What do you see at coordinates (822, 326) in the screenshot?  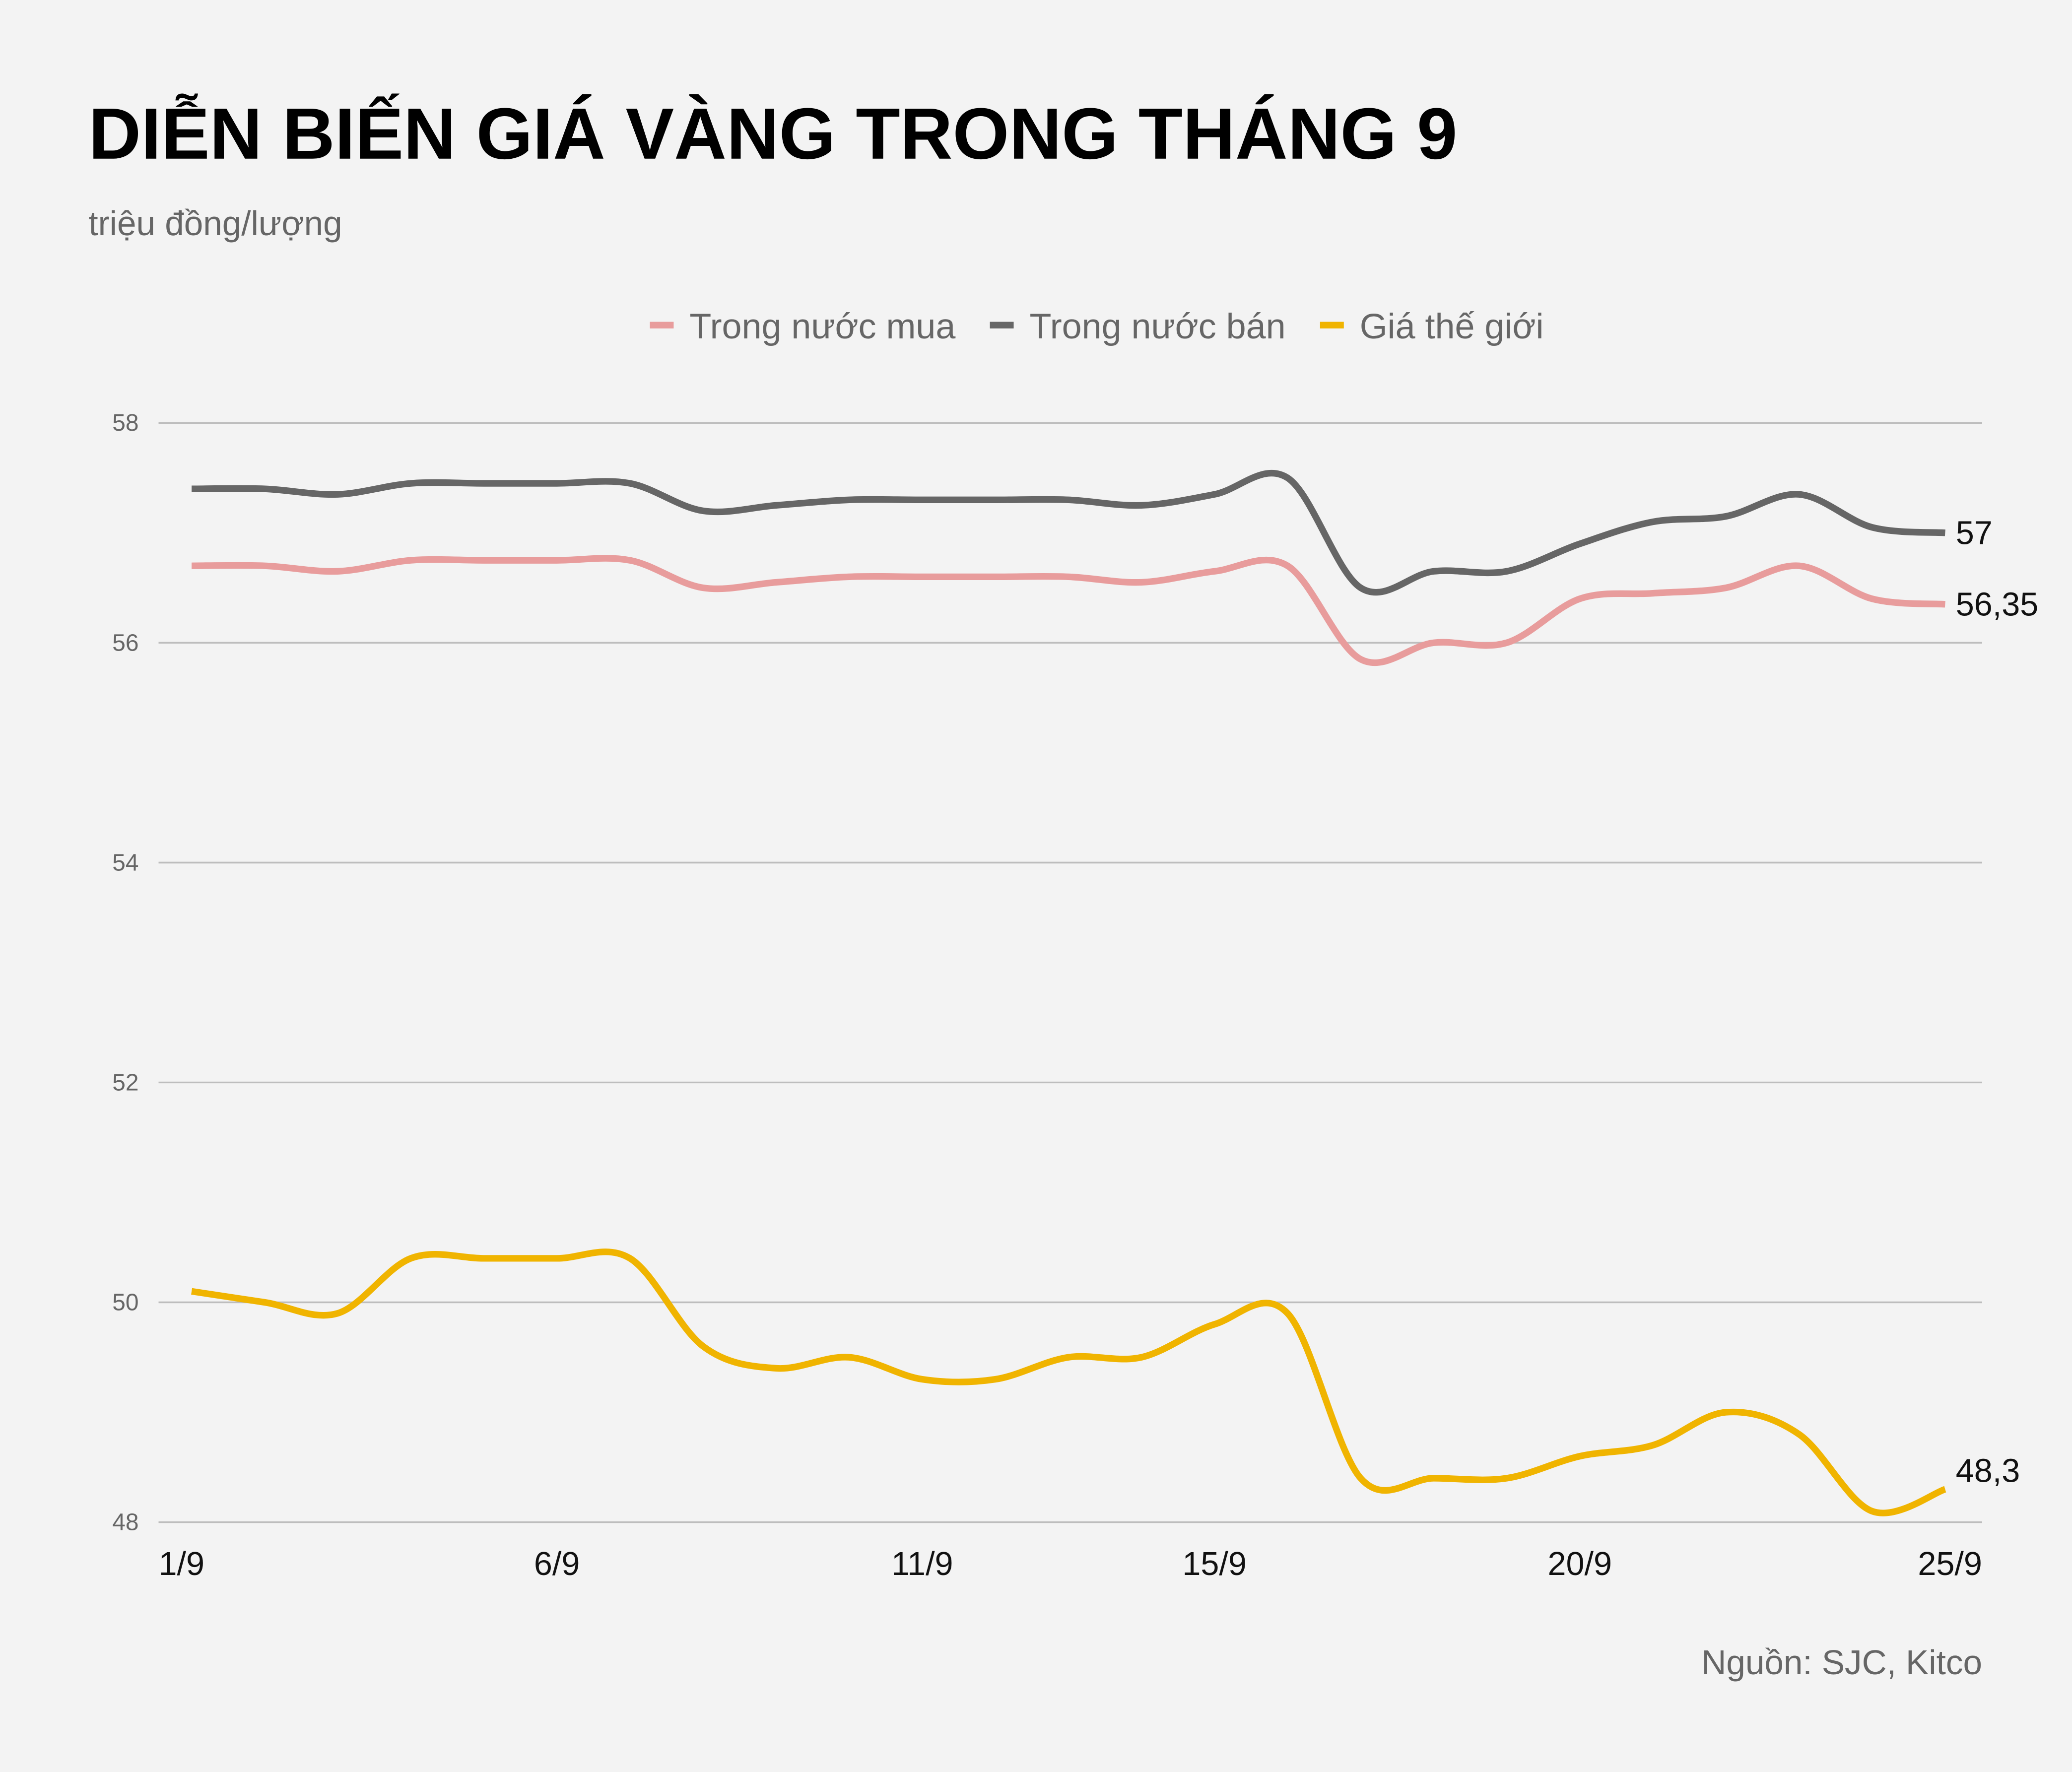 I see `legend-label: Trong nước mua` at bounding box center [822, 326].